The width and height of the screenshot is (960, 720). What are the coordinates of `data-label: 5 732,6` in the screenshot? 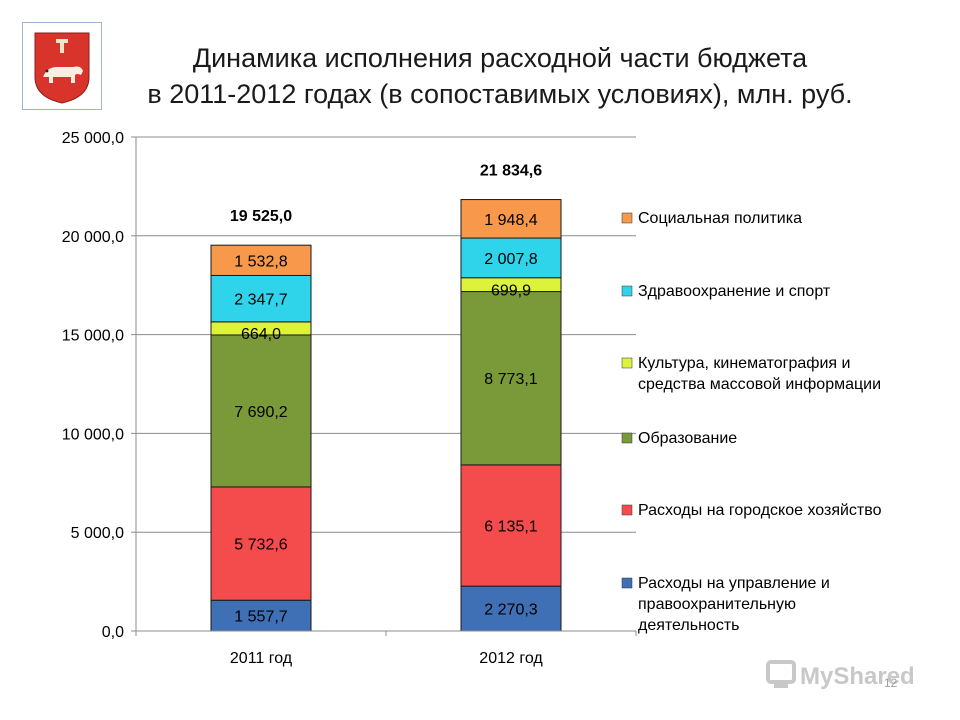 It's located at (260, 545).